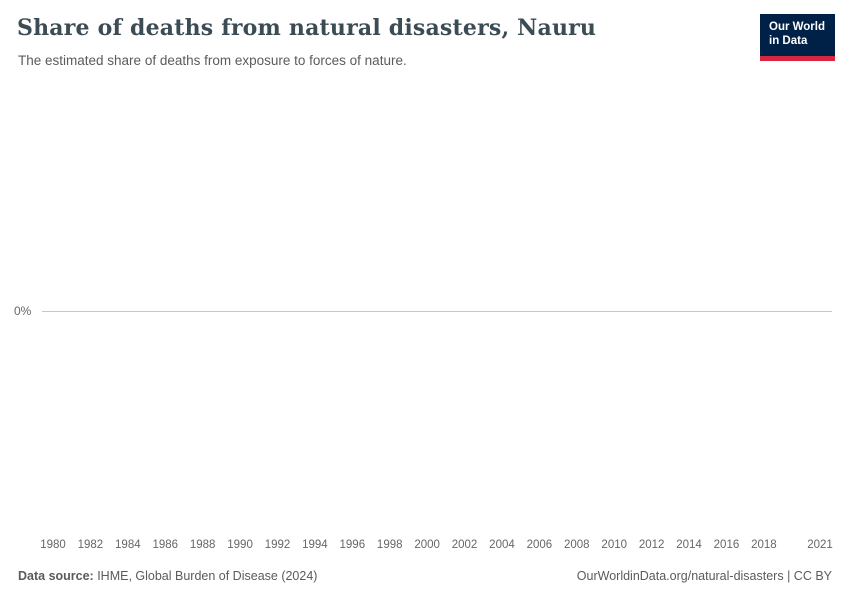  Describe the element at coordinates (689, 545) in the screenshot. I see `x-axis-tick-label: 2014` at that location.